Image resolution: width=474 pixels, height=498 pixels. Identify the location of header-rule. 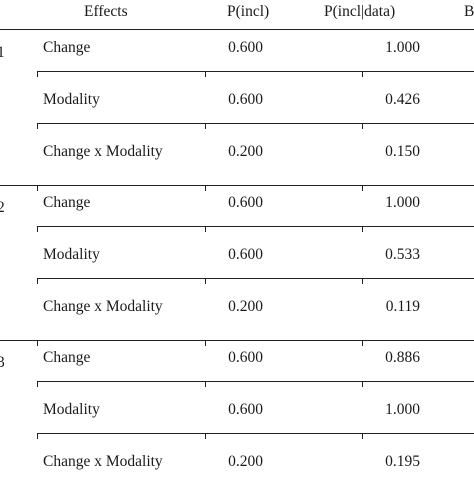
(237, 30).